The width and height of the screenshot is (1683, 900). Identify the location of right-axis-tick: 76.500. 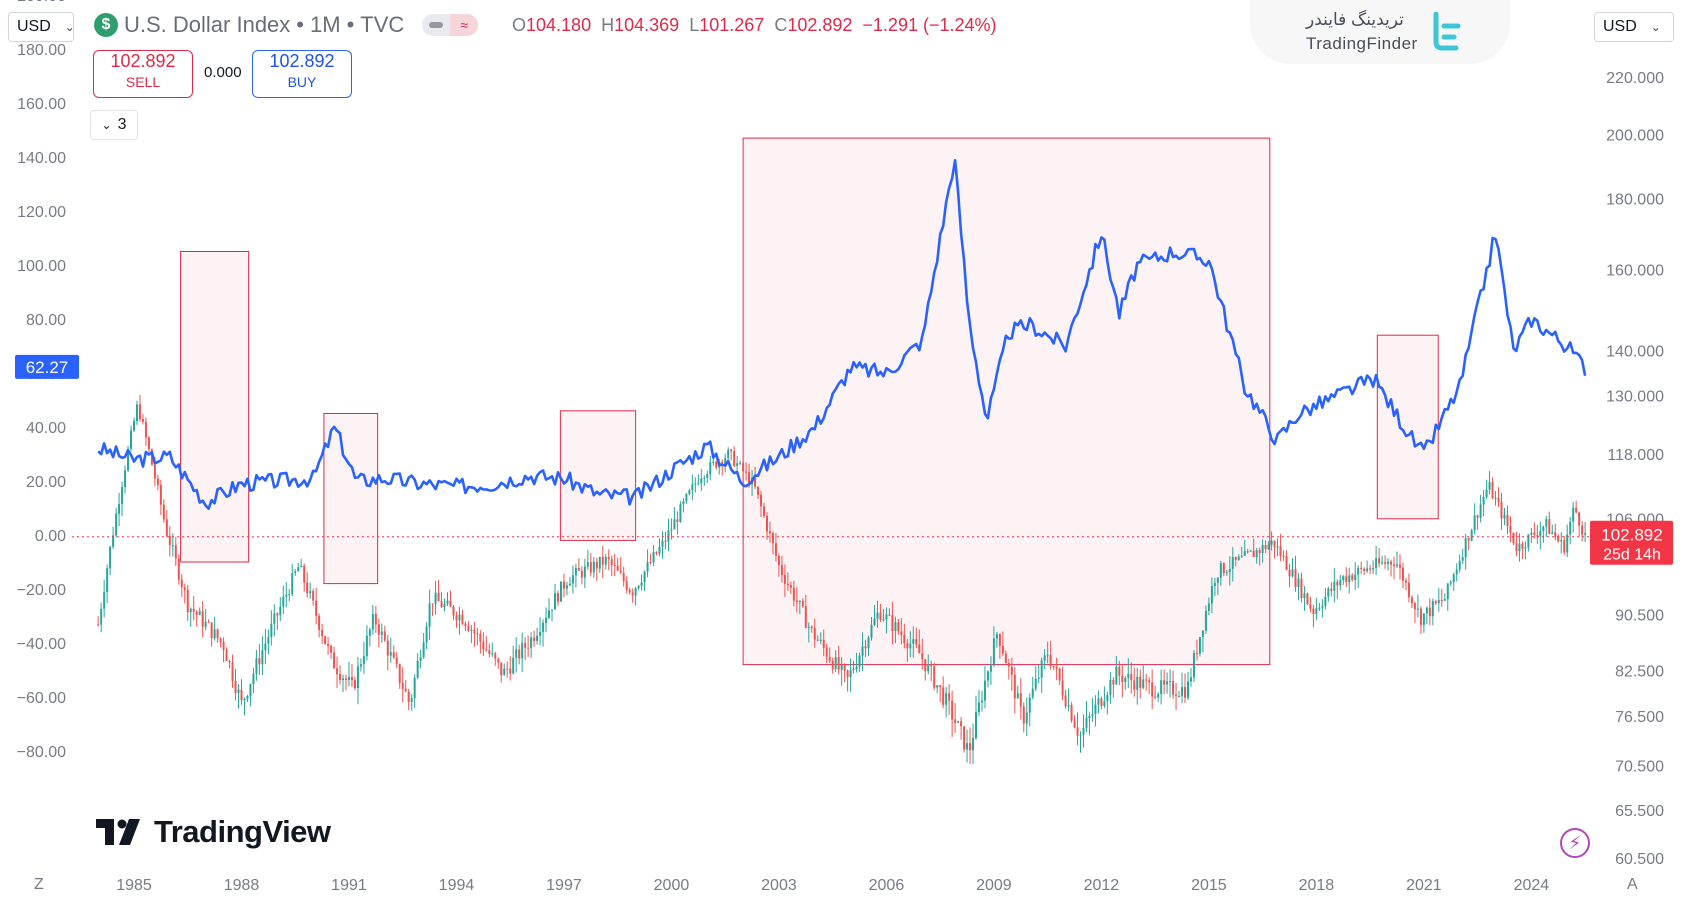
(1639, 717).